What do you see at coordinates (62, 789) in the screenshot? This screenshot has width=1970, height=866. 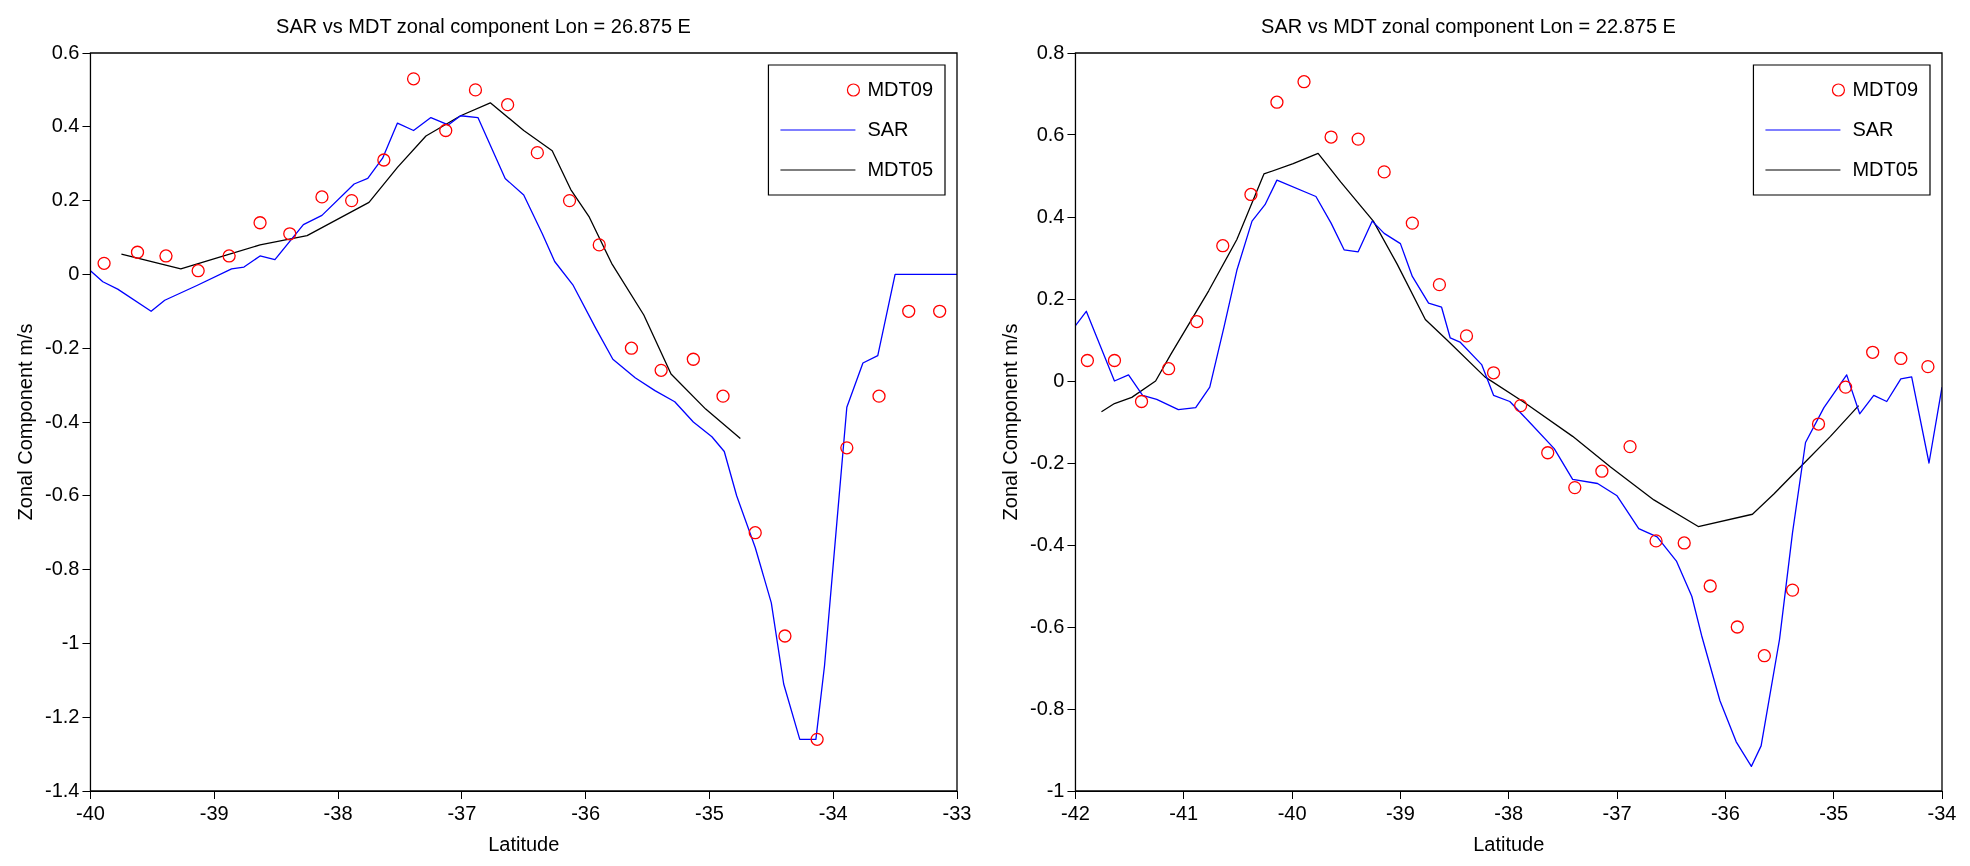 I see `y-tick-label: -1.4` at bounding box center [62, 789].